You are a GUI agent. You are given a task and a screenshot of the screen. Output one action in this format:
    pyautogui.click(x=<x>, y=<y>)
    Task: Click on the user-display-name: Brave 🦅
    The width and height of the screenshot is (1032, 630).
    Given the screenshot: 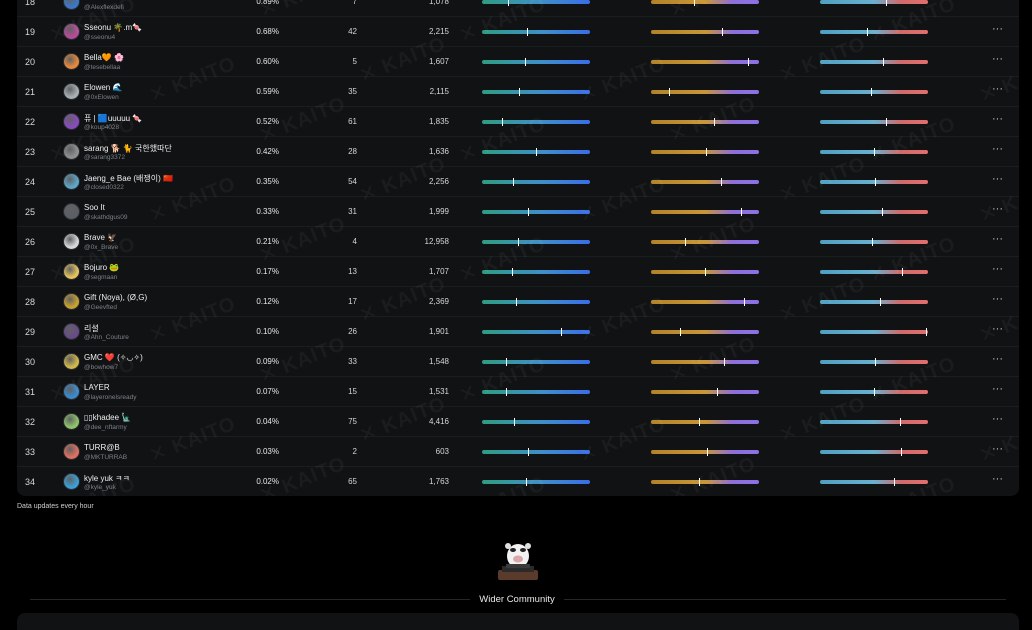 What is the action you would take?
    pyautogui.click(x=101, y=237)
    